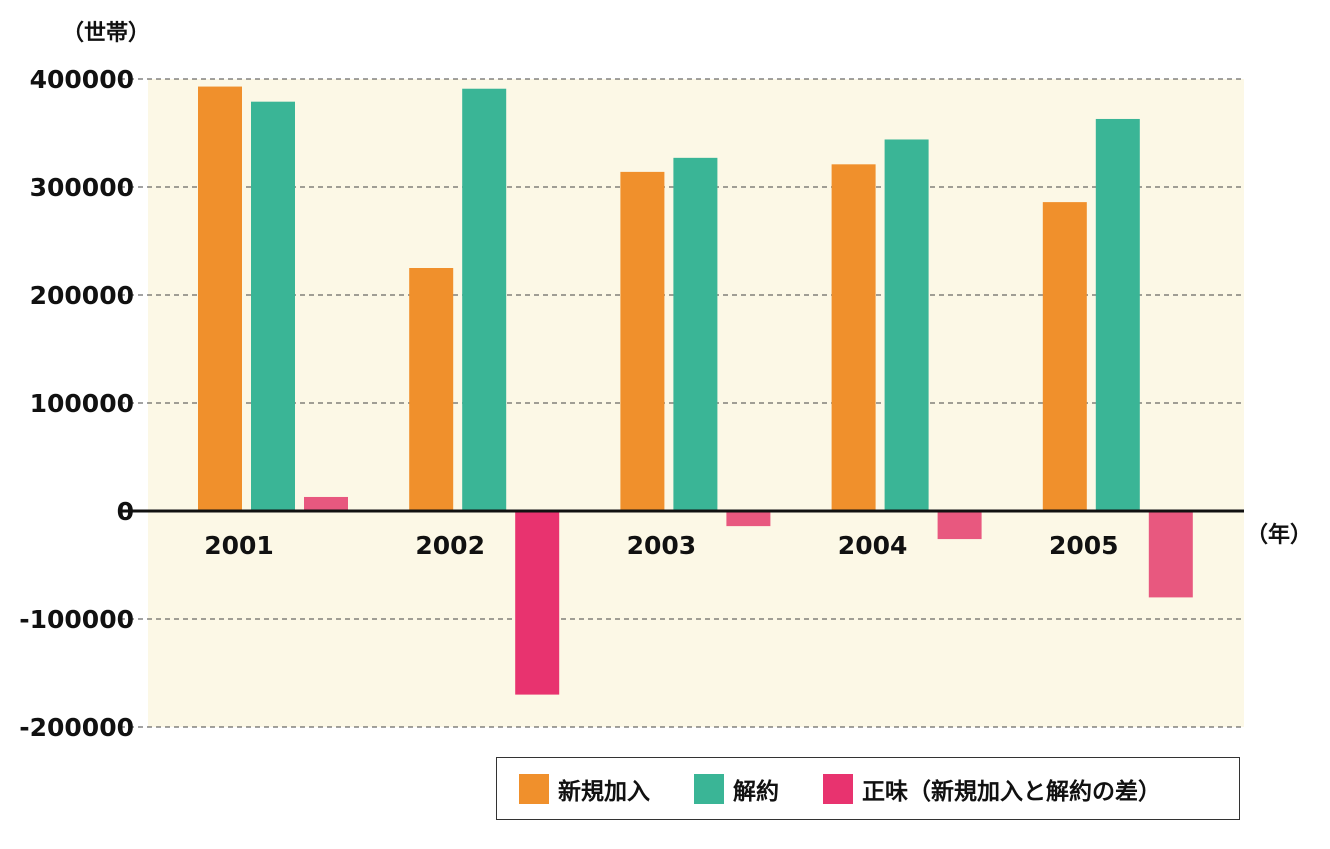  Describe the element at coordinates (1084, 545) in the screenshot. I see `x-tick-label-2005: 2005` at that location.